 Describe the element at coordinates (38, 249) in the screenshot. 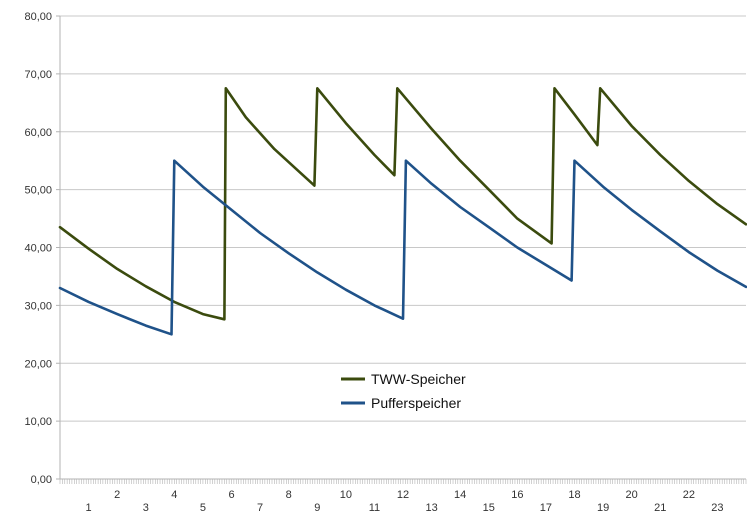

I see `y-tick-label: 40,00` at that location.